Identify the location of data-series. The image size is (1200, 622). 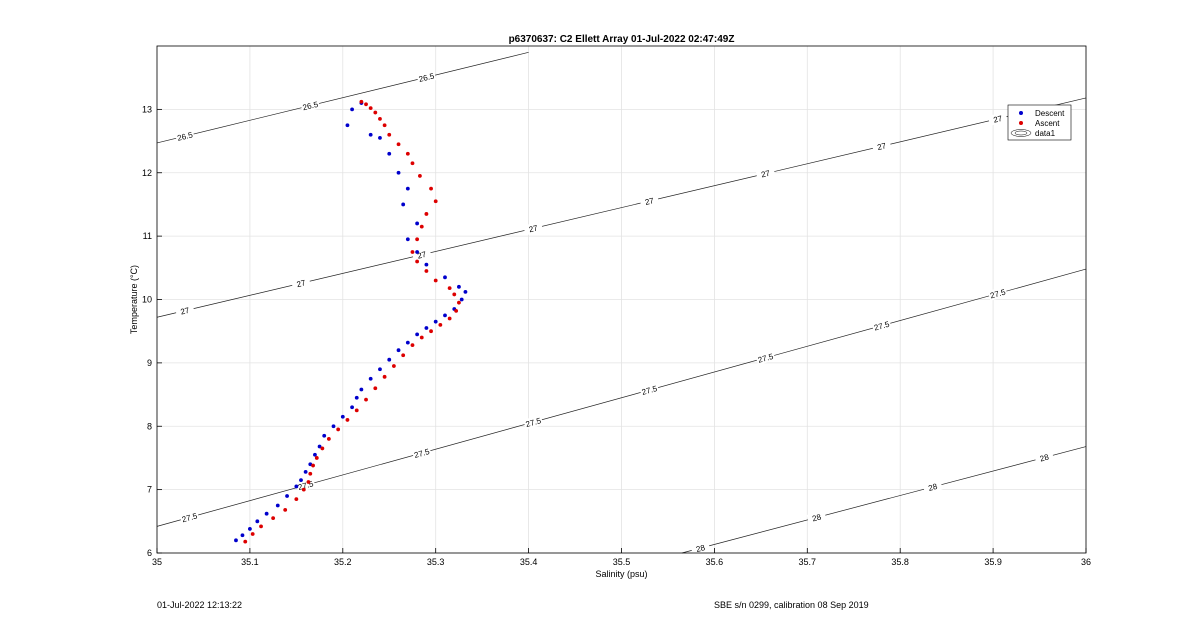
(351, 321).